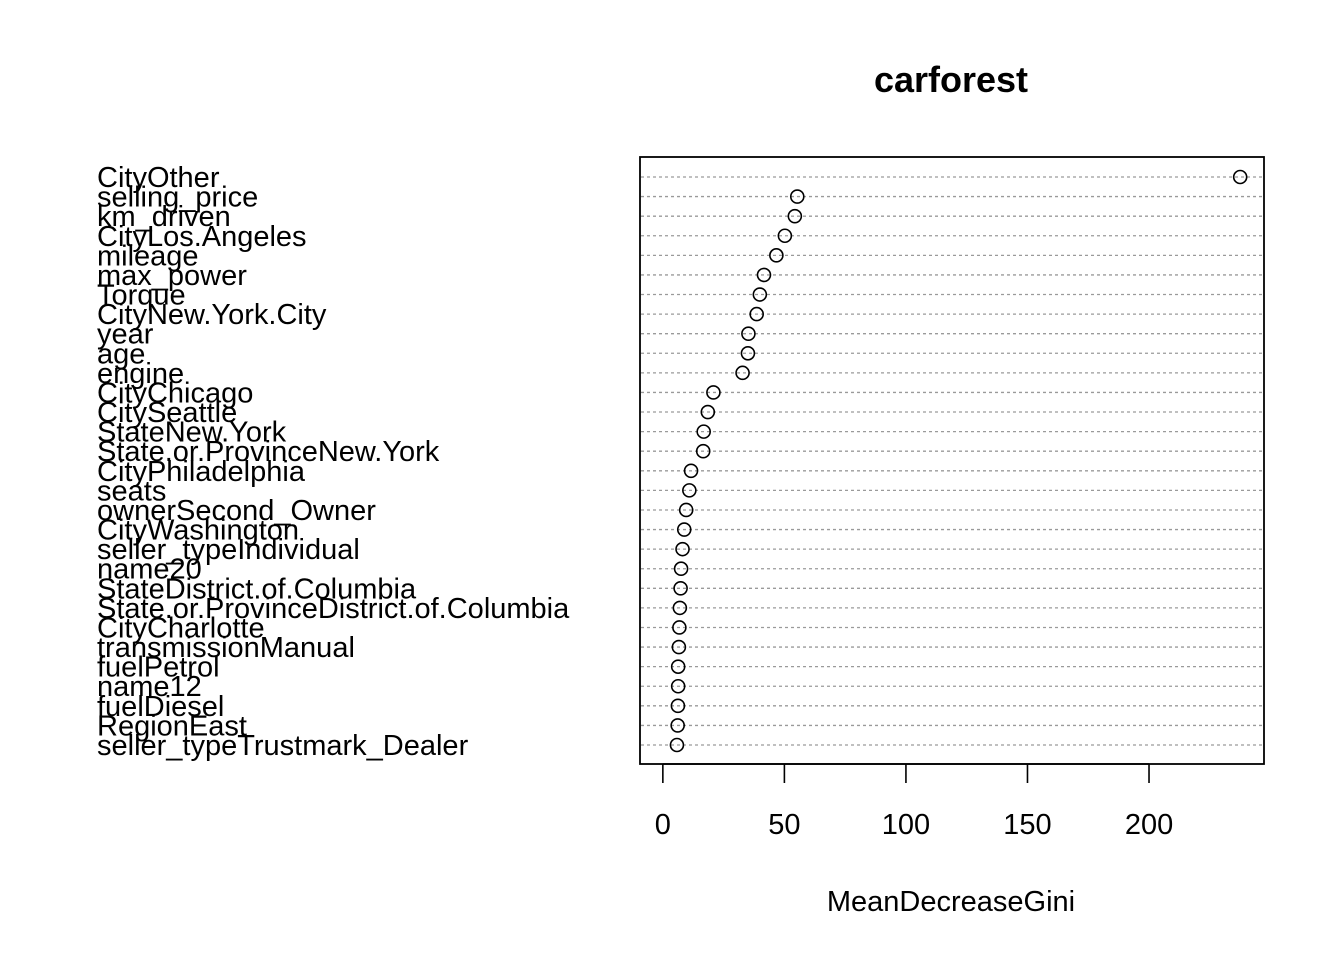 The image size is (1344, 960). I want to click on category-label: max_power, so click(172, 276).